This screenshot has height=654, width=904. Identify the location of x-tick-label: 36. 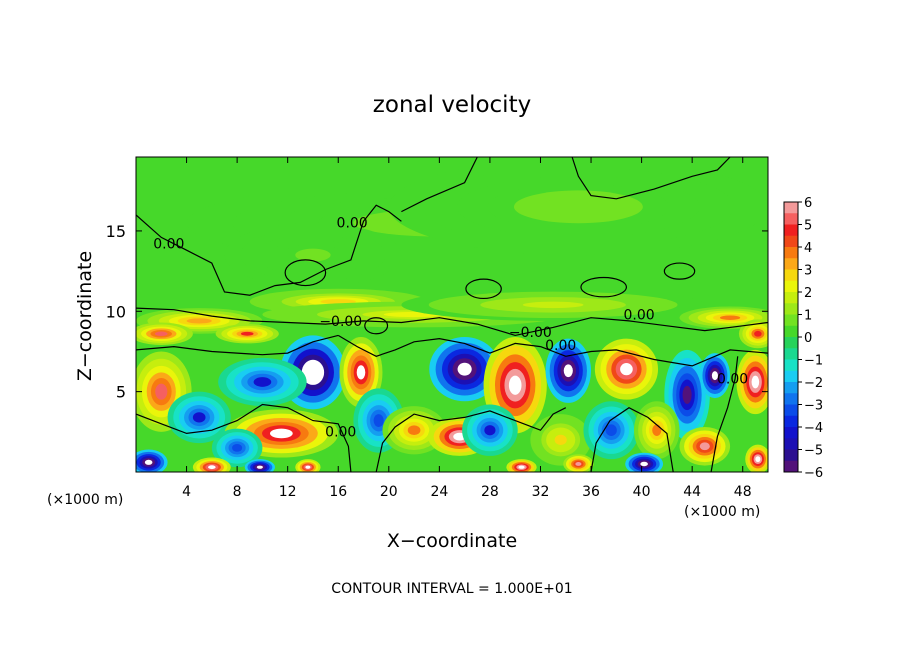
(591, 492).